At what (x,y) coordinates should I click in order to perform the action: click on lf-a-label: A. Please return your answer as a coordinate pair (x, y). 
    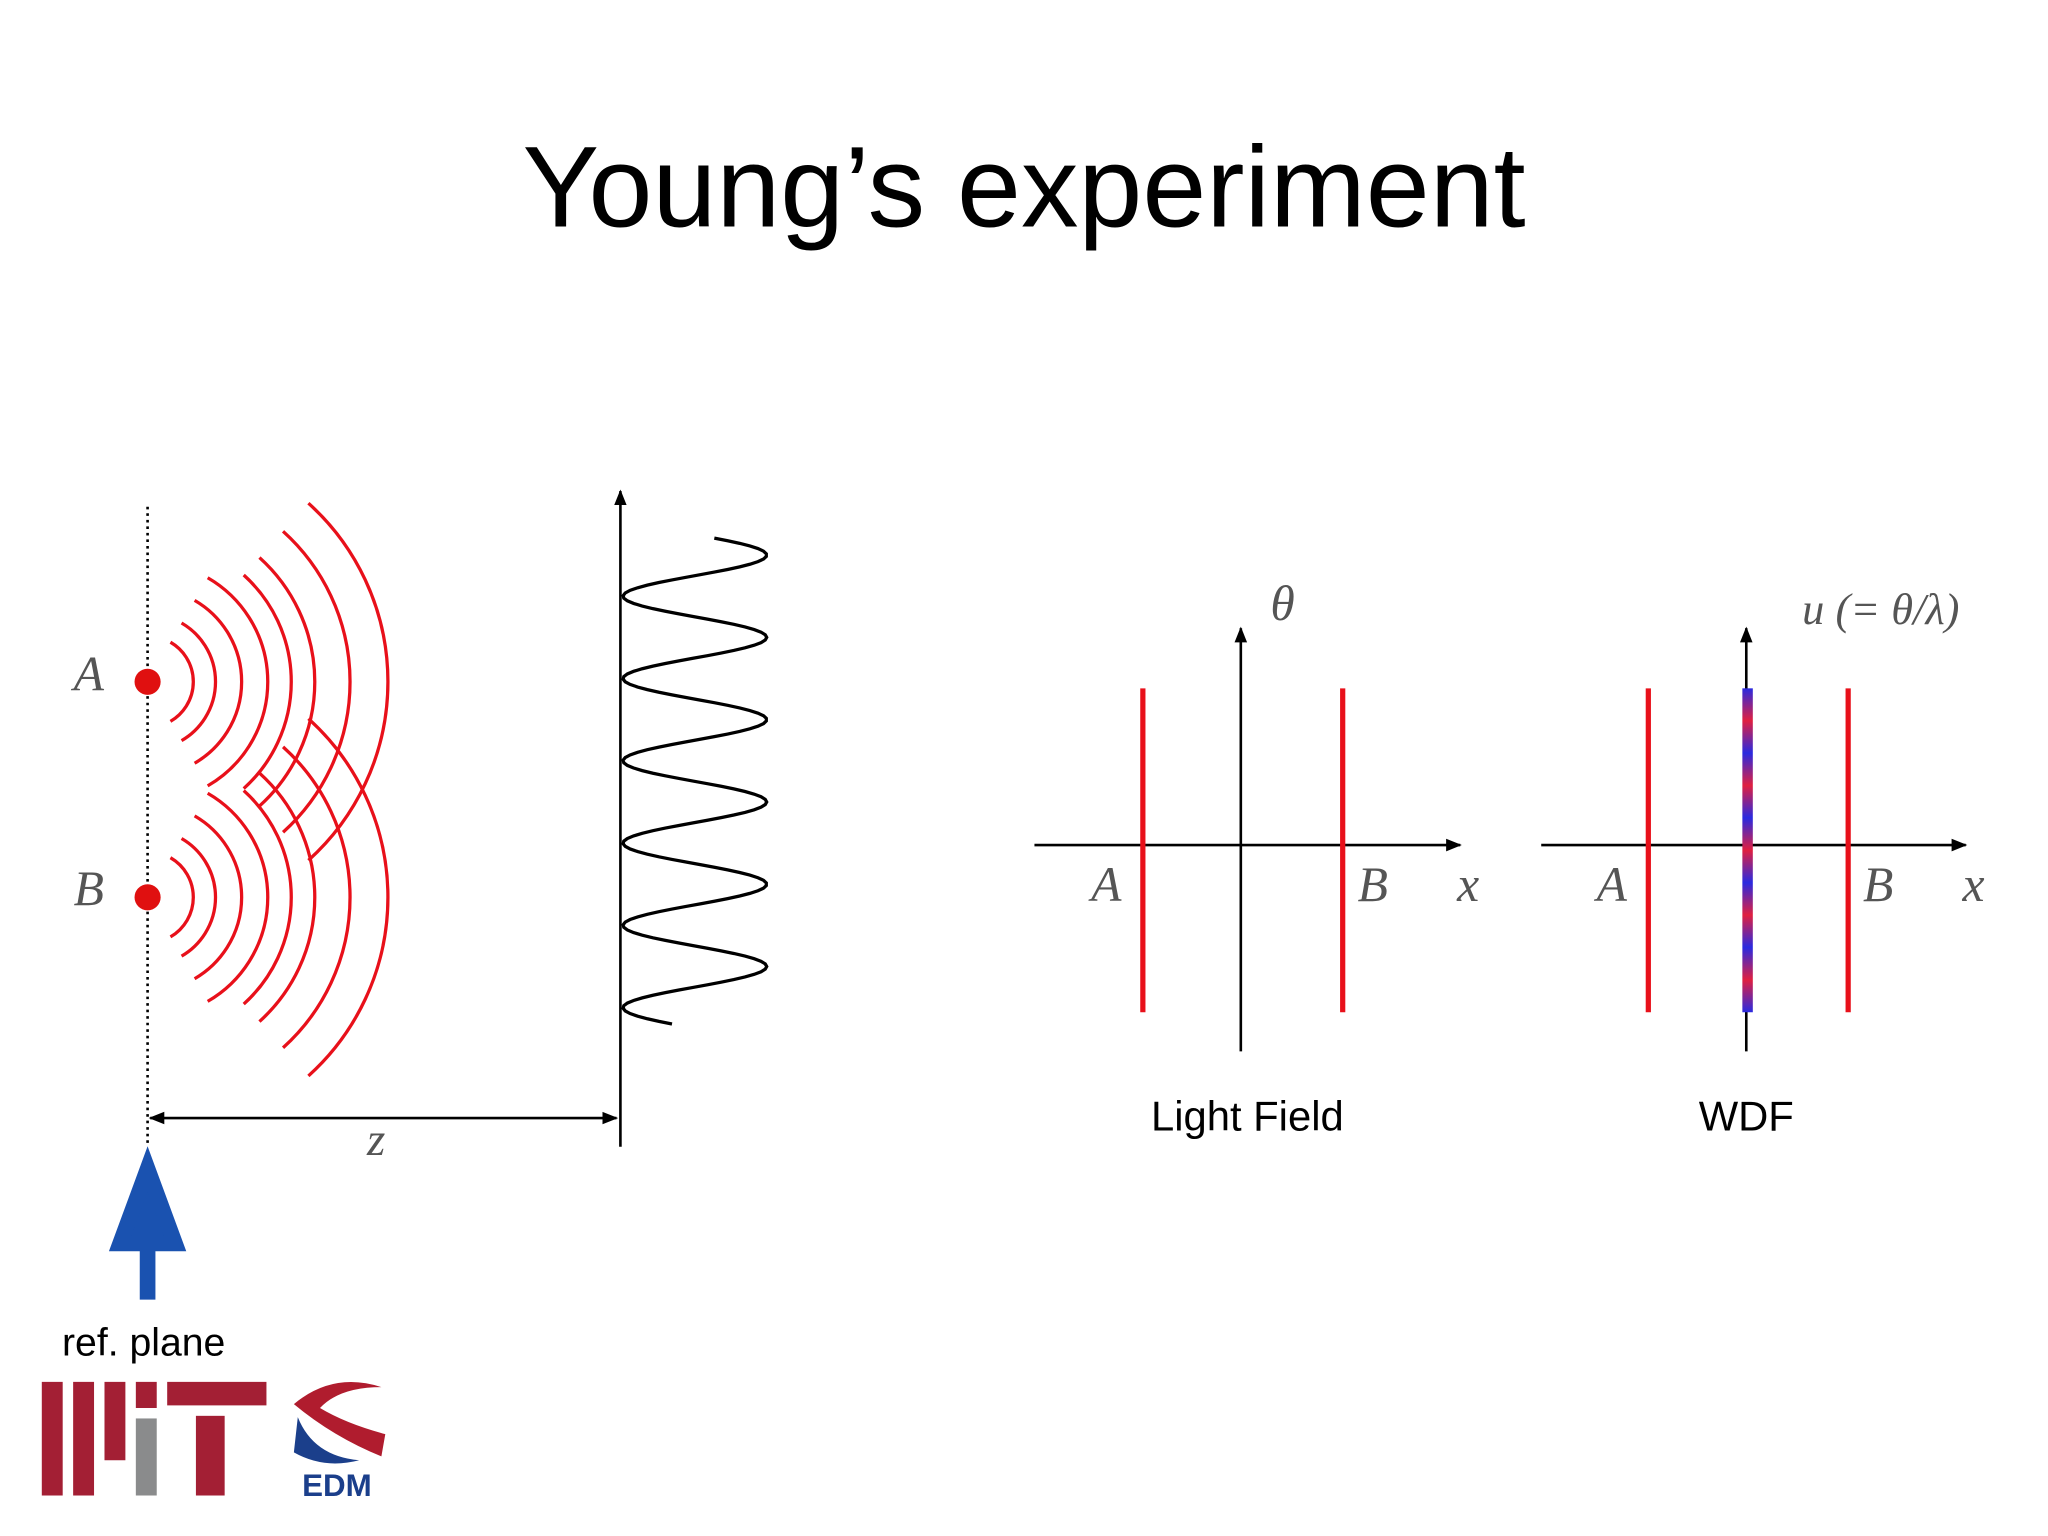
    Looking at the image, I should click on (1105, 884).